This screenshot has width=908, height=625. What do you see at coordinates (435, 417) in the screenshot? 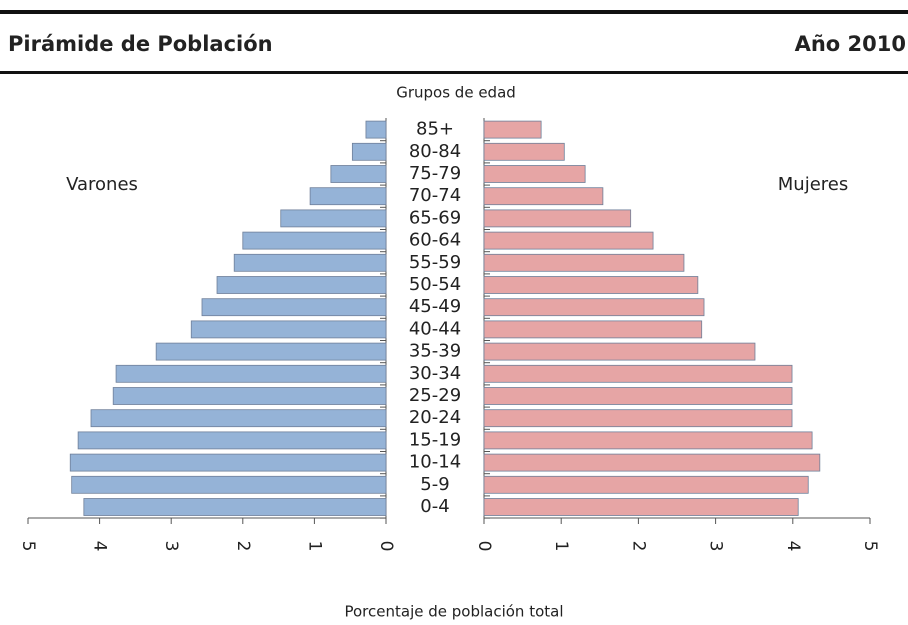
I see `category-label: 20-24` at bounding box center [435, 417].